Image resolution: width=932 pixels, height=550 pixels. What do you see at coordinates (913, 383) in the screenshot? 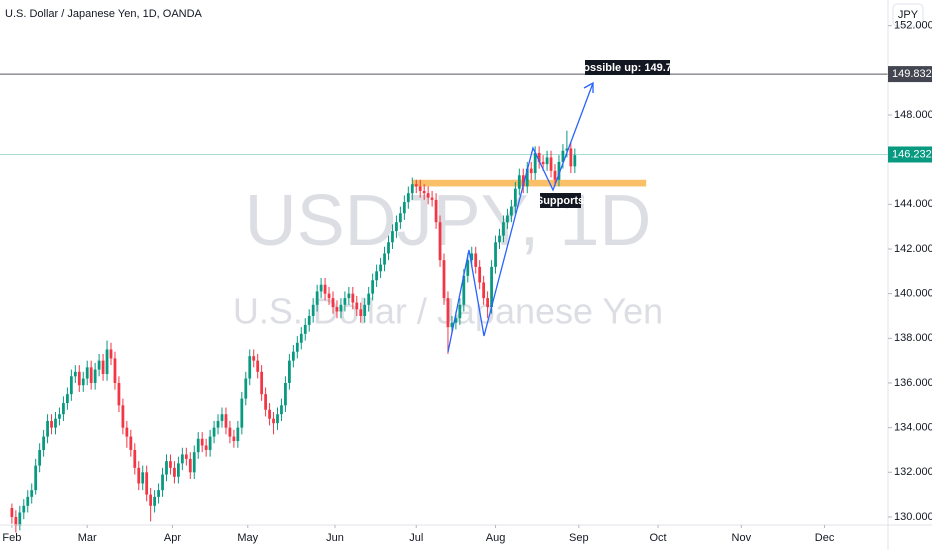
I see `y-tick-label: 136.000` at bounding box center [913, 383].